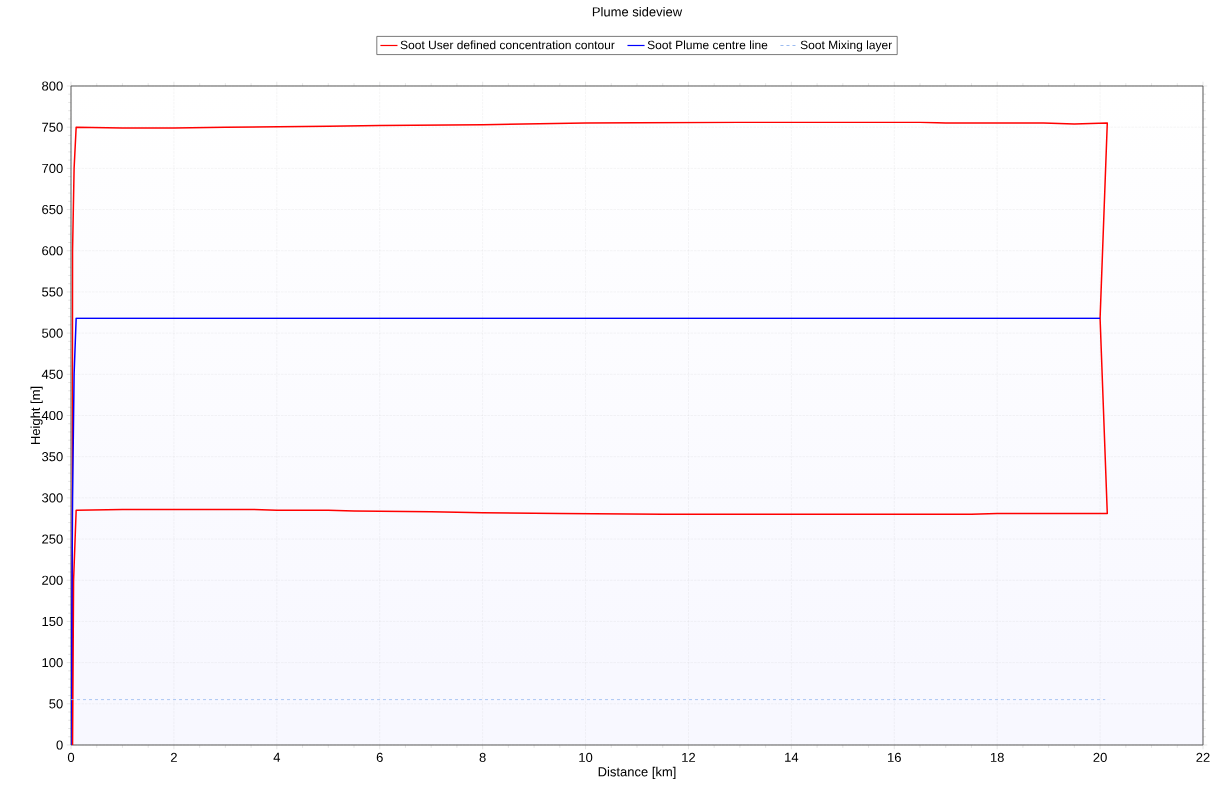 The width and height of the screenshot is (1223, 792). I want to click on y-tick-label: 300, so click(52, 498).